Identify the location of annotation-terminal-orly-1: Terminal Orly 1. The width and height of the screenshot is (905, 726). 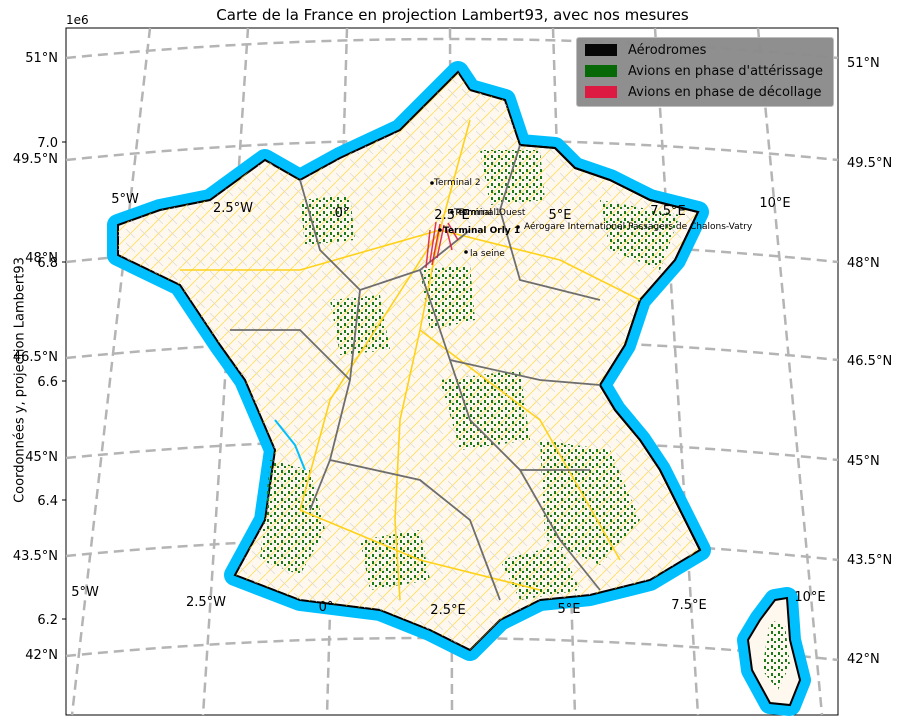
(481, 231).